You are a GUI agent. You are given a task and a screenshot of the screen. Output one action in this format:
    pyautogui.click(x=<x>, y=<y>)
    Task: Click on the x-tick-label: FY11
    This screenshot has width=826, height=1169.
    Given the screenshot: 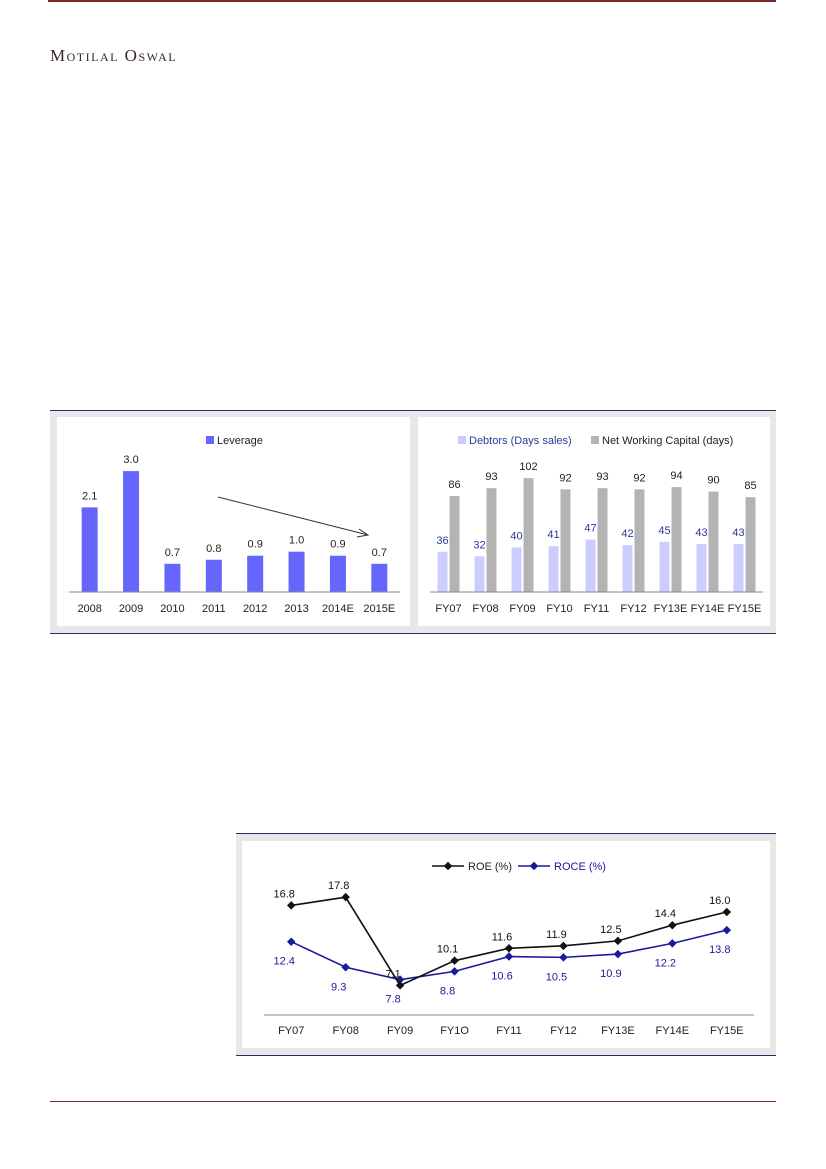 What is the action you would take?
    pyautogui.click(x=596, y=609)
    